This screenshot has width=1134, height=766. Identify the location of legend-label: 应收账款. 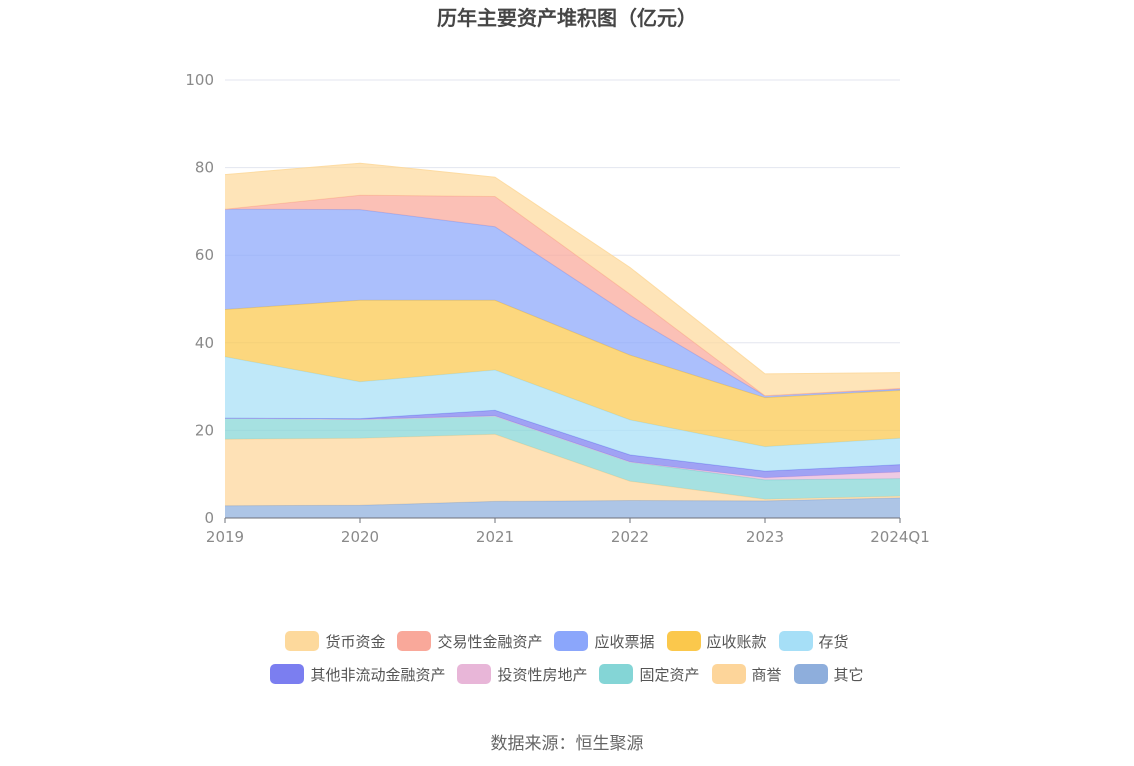
(736, 641).